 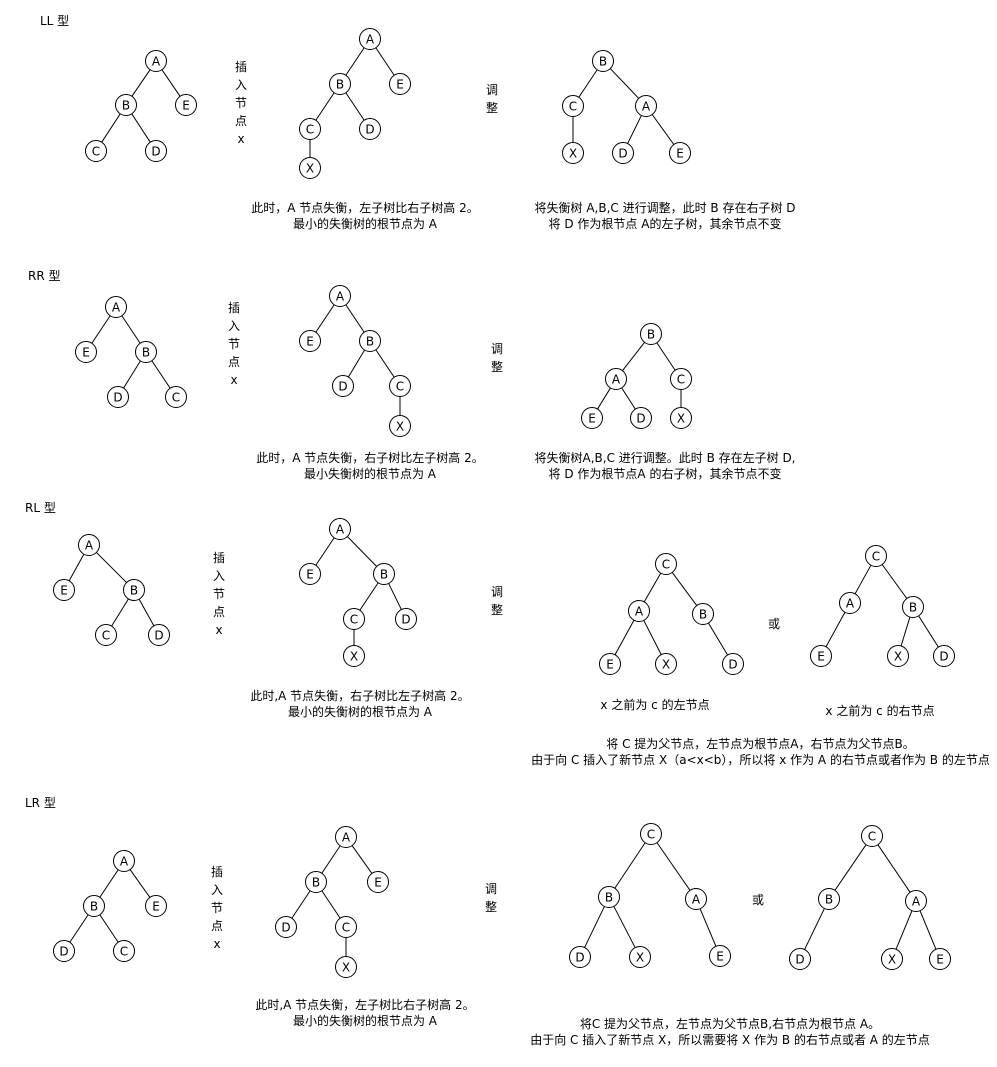 What do you see at coordinates (665, 208) in the screenshot?
I see `caption-line: 将失衡树 A,B,C 进行调整，此时 B 存在右子树 D` at bounding box center [665, 208].